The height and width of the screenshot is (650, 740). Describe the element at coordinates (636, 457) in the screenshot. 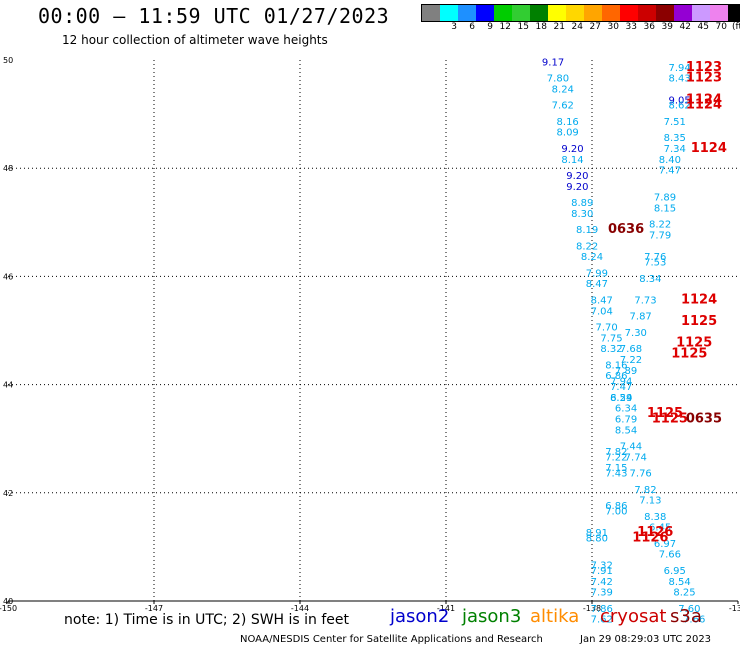

I see `wave-height-label: 7.74` at that location.